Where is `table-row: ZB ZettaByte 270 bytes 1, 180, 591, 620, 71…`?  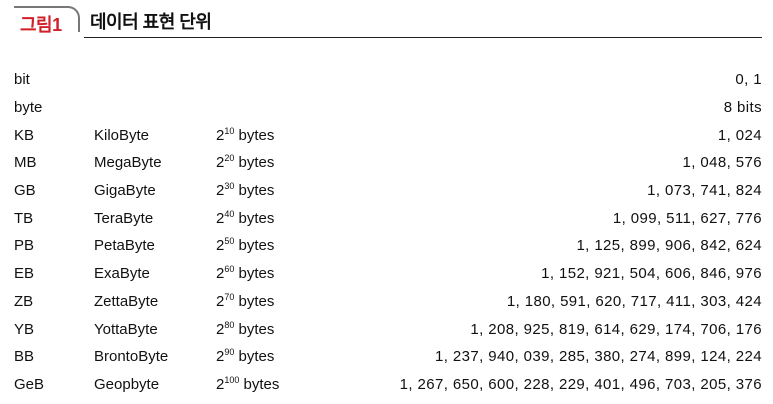
table-row: ZB ZettaByte 270 bytes 1, 180, 591, 620, 71… is located at coordinates (388, 302).